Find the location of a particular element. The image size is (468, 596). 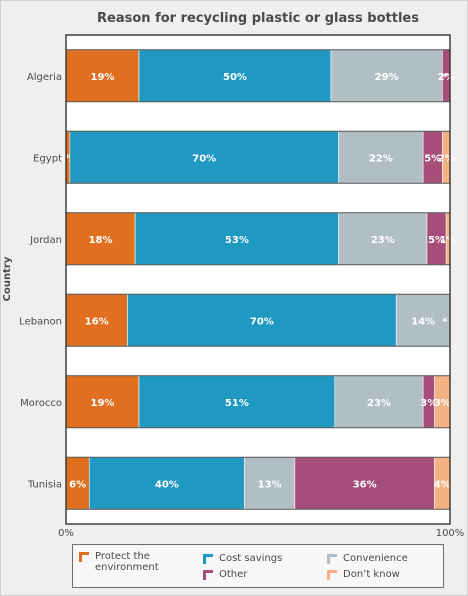

data-label-morocco-protect-the-environment: 19% is located at coordinates (103, 403).